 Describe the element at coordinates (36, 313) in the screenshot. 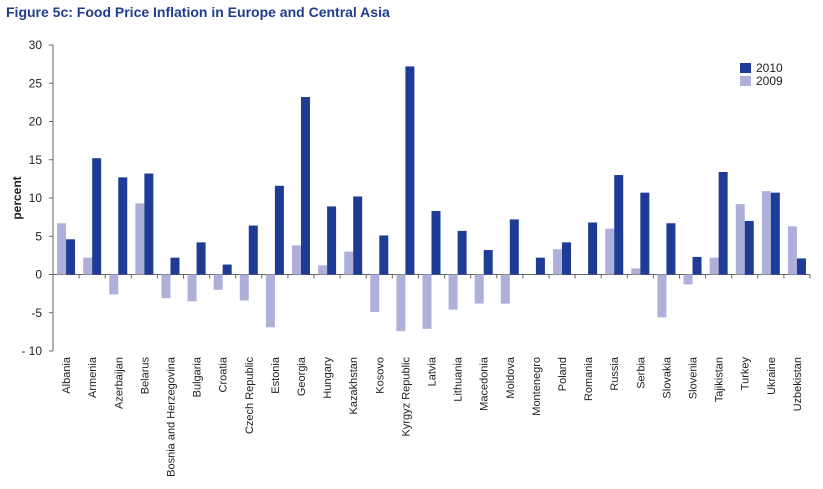

I see `y-tick-label: -5` at that location.